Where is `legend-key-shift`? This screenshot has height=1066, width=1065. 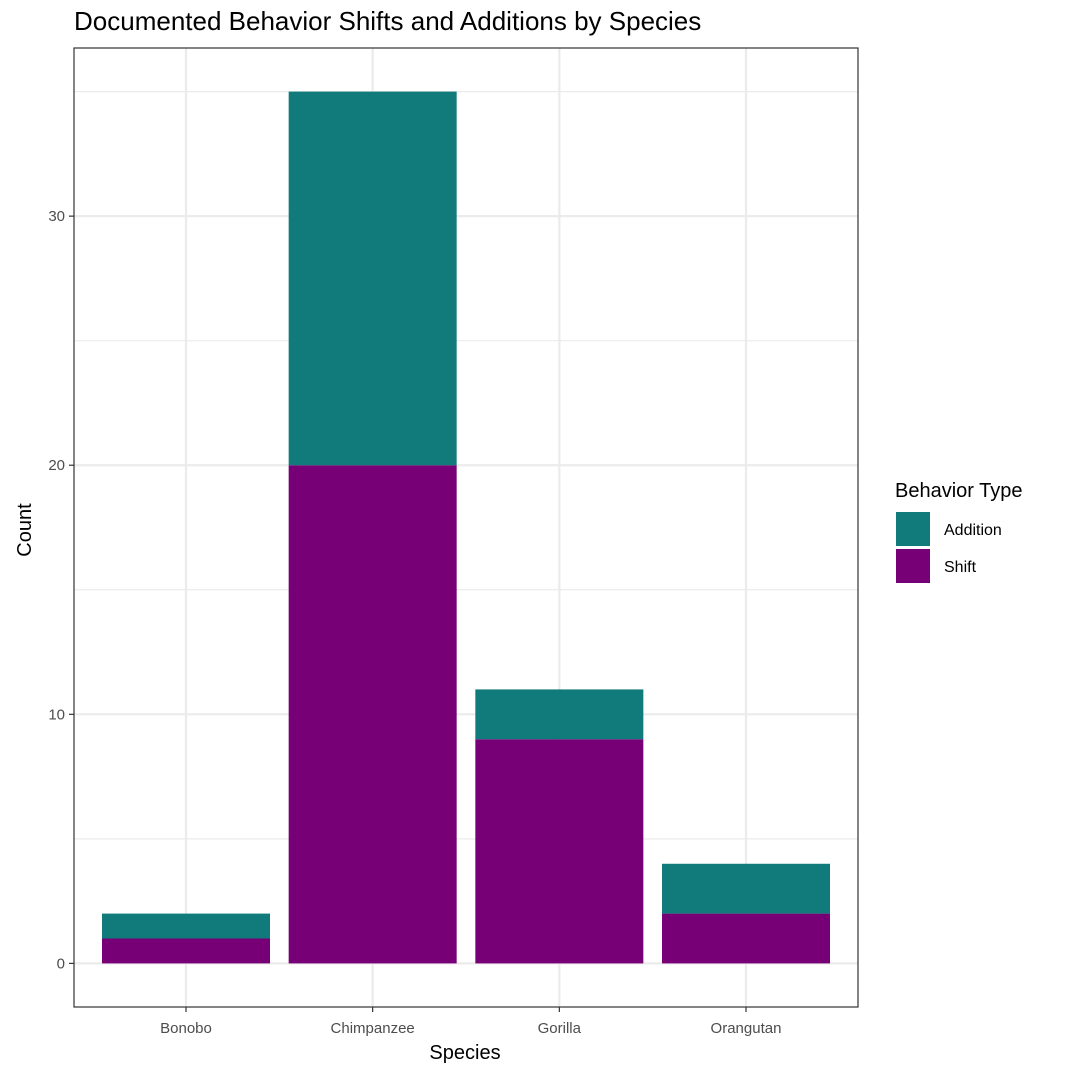
legend-key-shift is located at coordinates (913, 566).